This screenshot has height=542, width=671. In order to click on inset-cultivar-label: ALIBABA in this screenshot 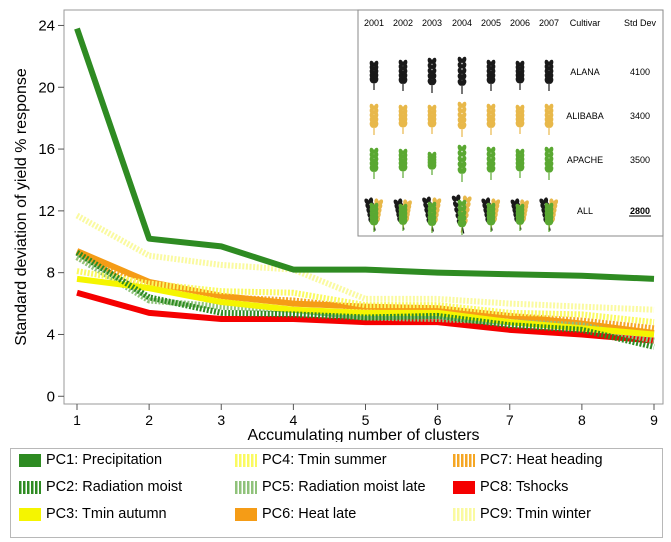, I will do `click(585, 116)`.